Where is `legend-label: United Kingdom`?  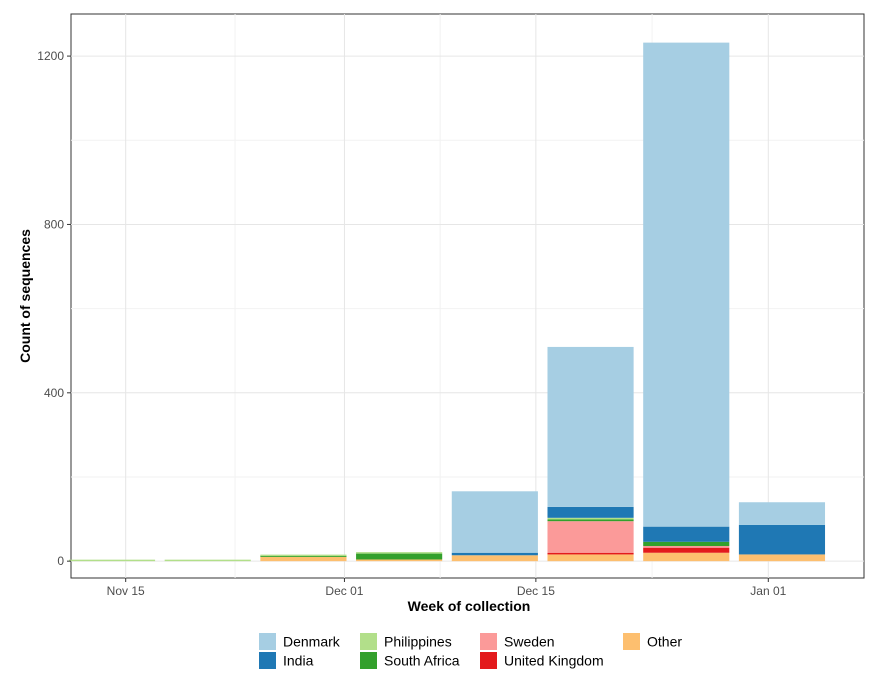 legend-label: United Kingdom is located at coordinates (554, 661).